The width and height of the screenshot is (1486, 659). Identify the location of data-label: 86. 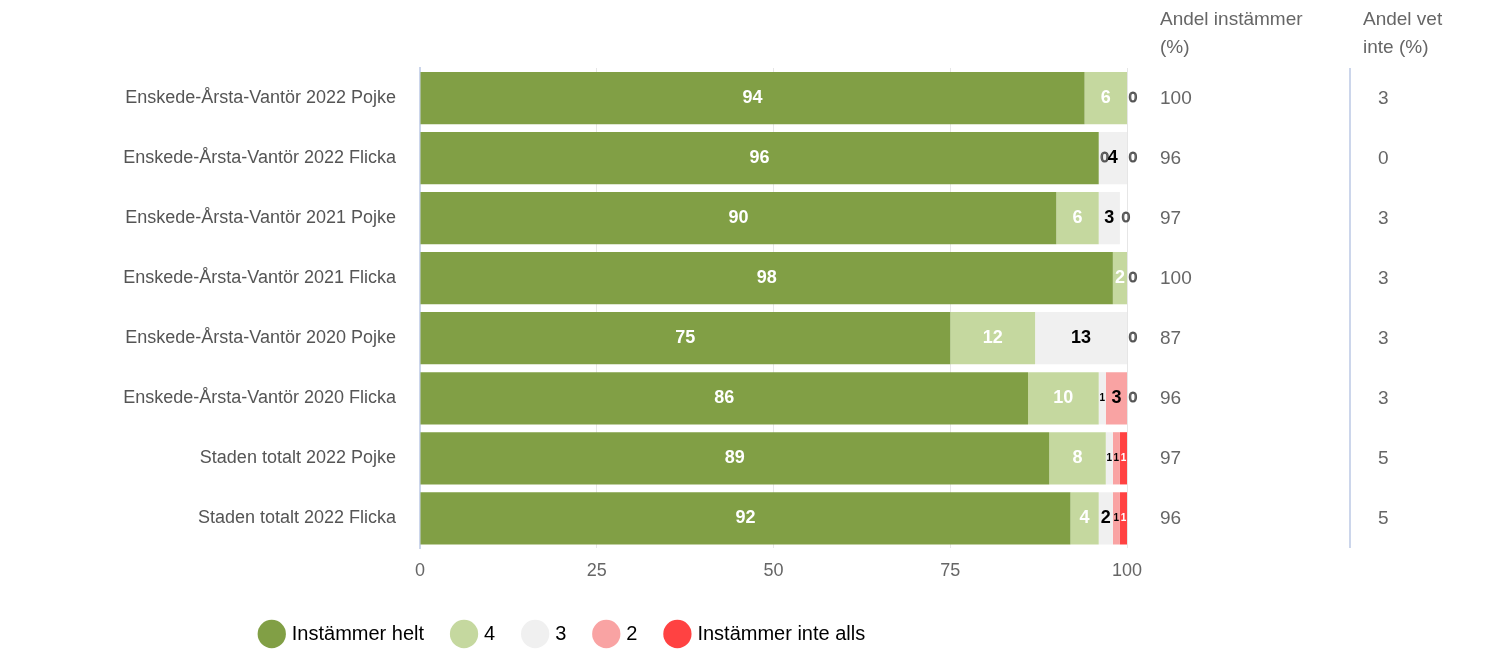
(724, 397).